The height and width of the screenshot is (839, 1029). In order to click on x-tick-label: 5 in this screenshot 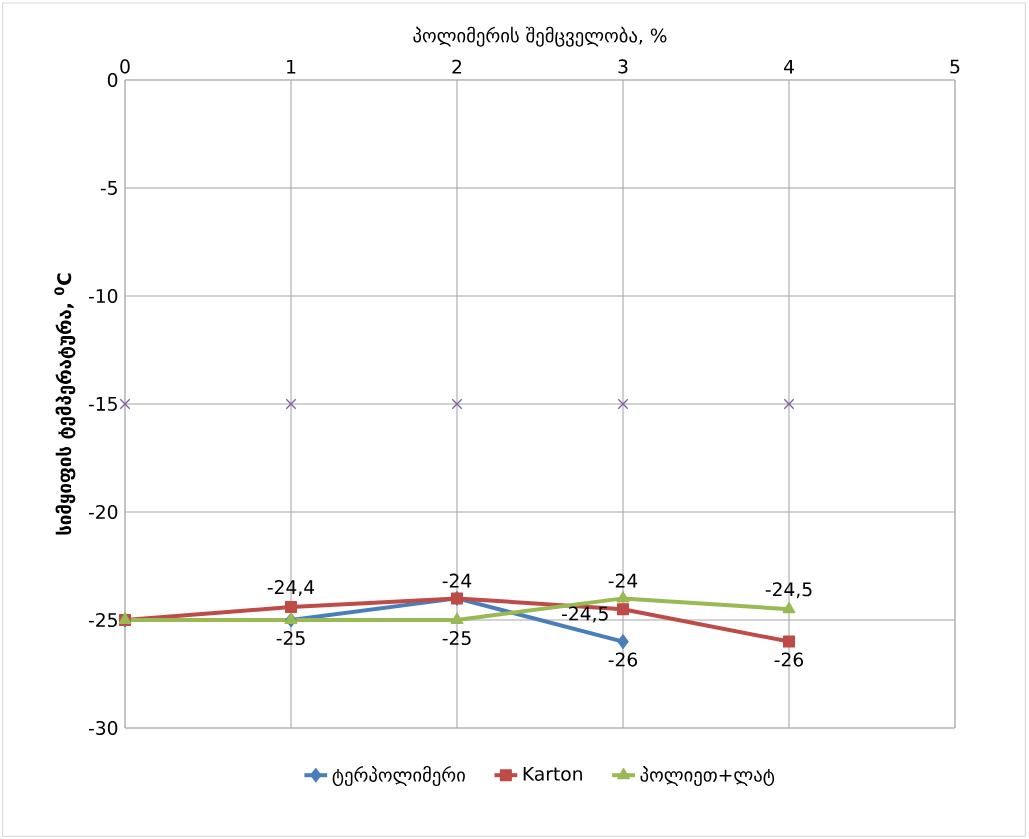, I will do `click(955, 66)`.